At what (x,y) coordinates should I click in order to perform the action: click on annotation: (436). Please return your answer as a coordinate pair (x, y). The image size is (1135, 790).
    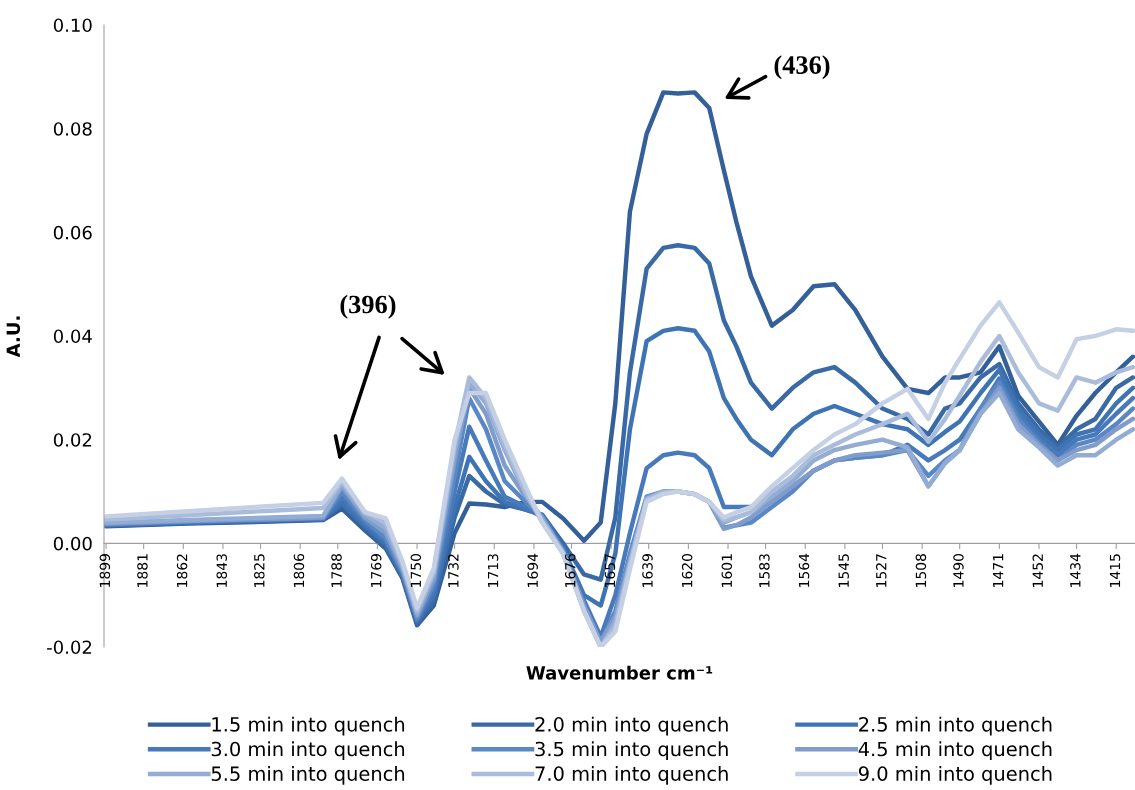
    Looking at the image, I should click on (802, 67).